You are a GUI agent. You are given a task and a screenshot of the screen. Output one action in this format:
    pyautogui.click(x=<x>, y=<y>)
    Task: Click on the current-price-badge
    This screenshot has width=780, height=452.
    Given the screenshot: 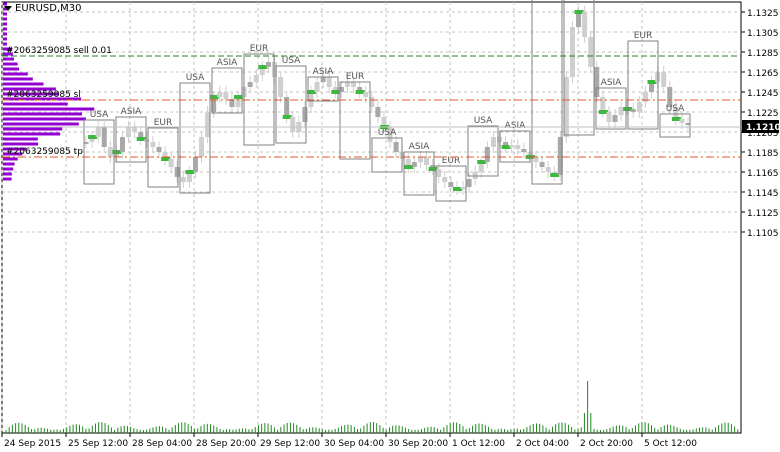 What is the action you would take?
    pyautogui.click(x=760, y=126)
    